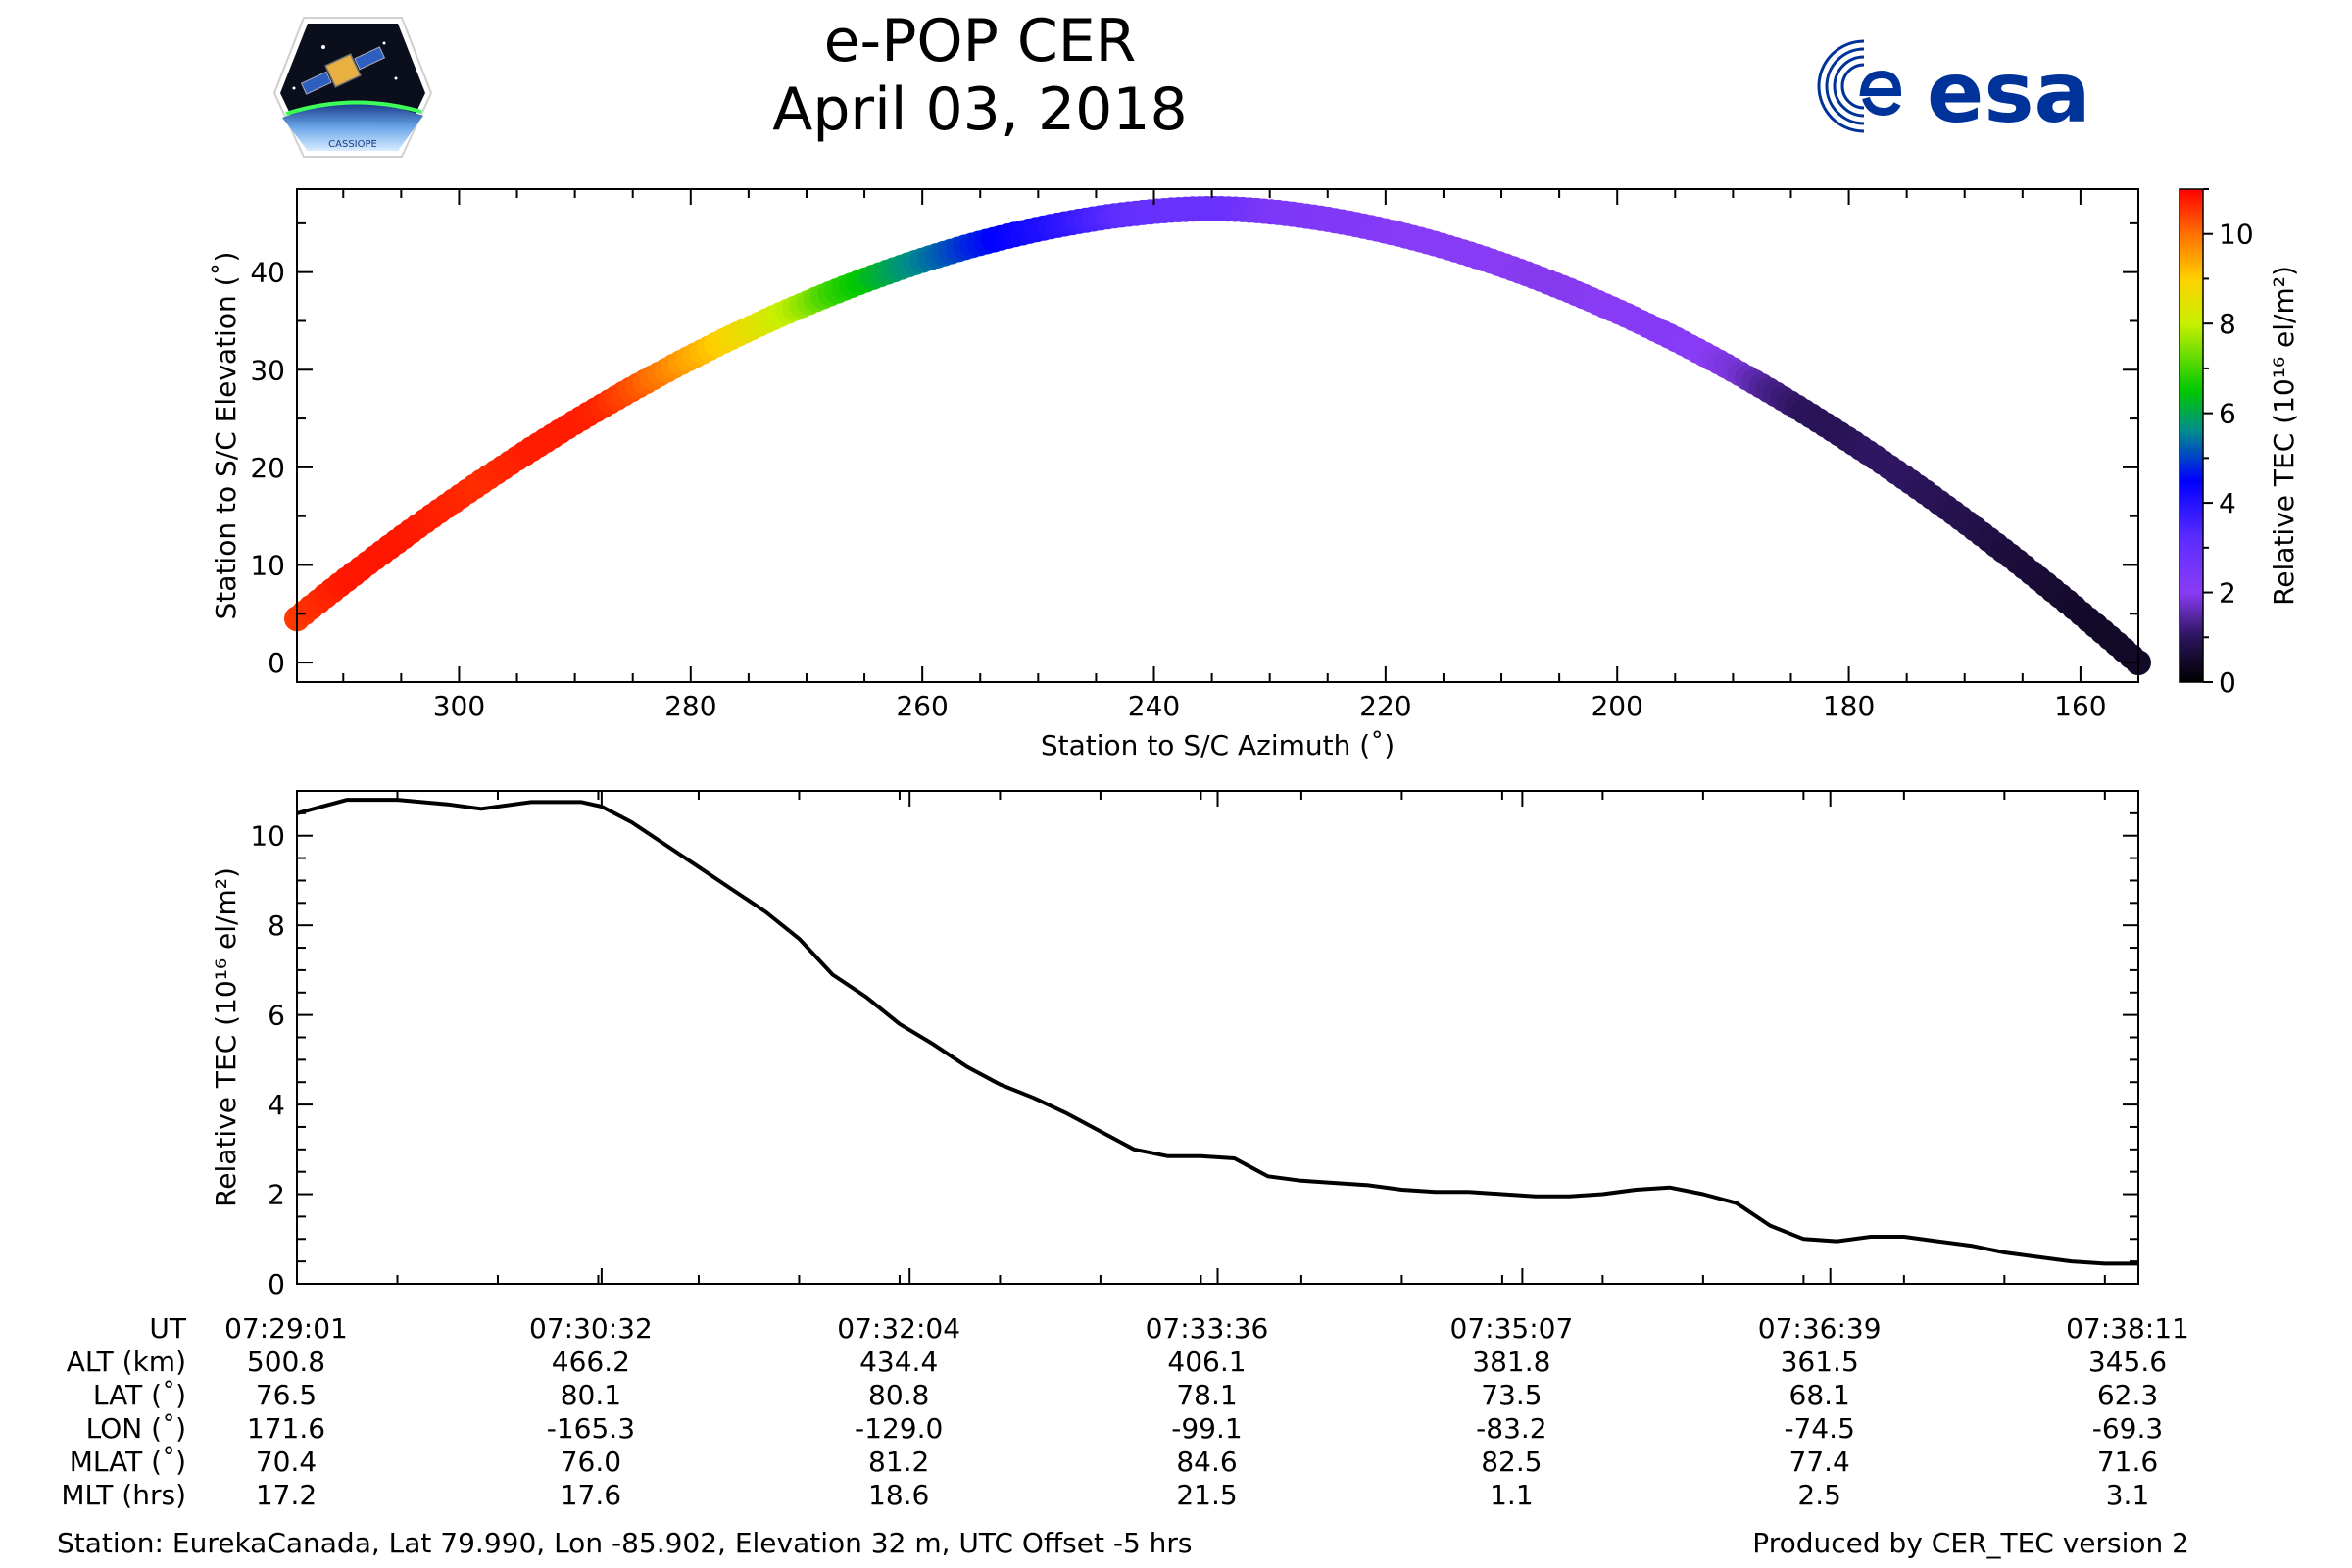 The image size is (2352, 1568). Describe the element at coordinates (690, 706) in the screenshot. I see `x-tick-label: 280` at that location.